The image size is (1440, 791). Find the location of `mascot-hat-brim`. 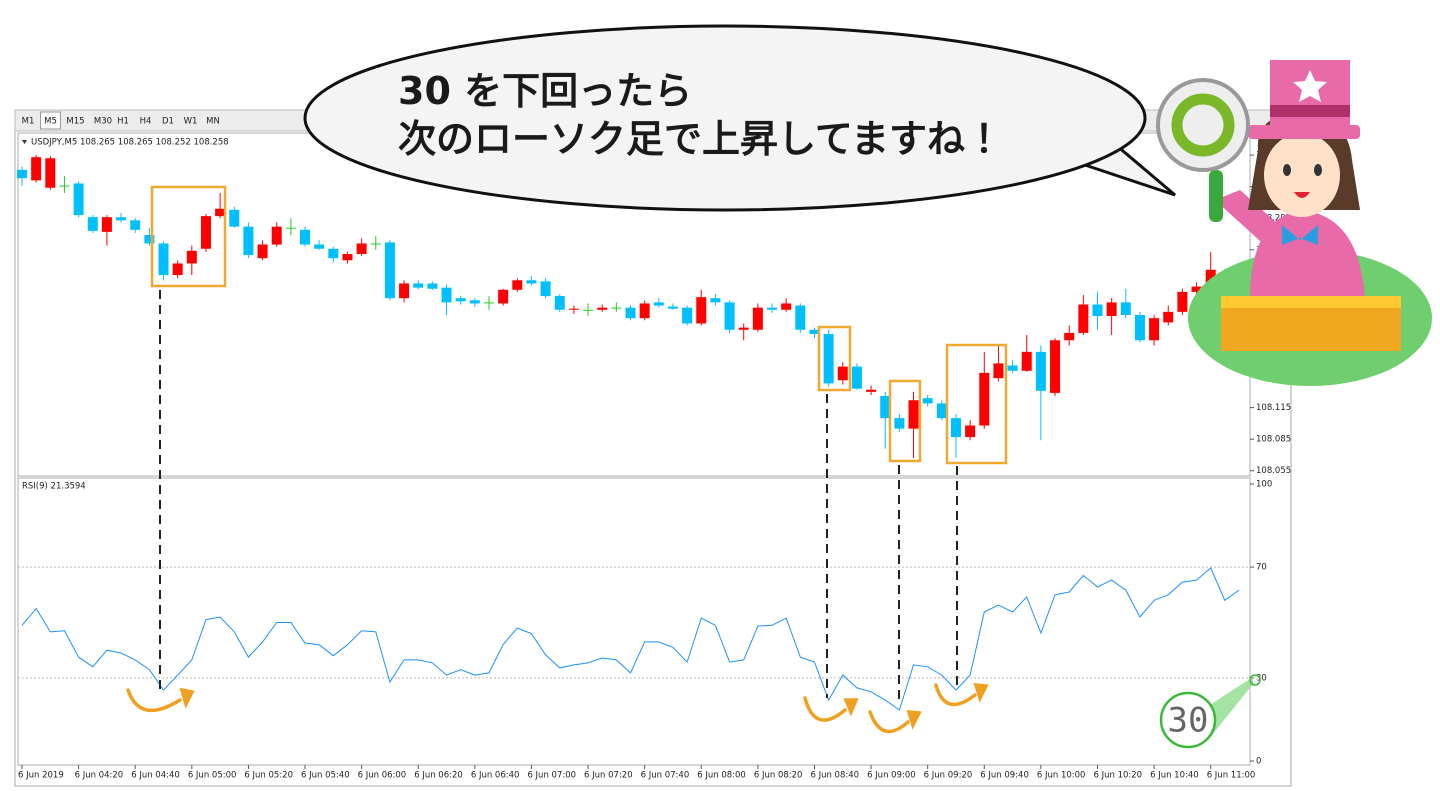

mascot-hat-brim is located at coordinates (1304, 132).